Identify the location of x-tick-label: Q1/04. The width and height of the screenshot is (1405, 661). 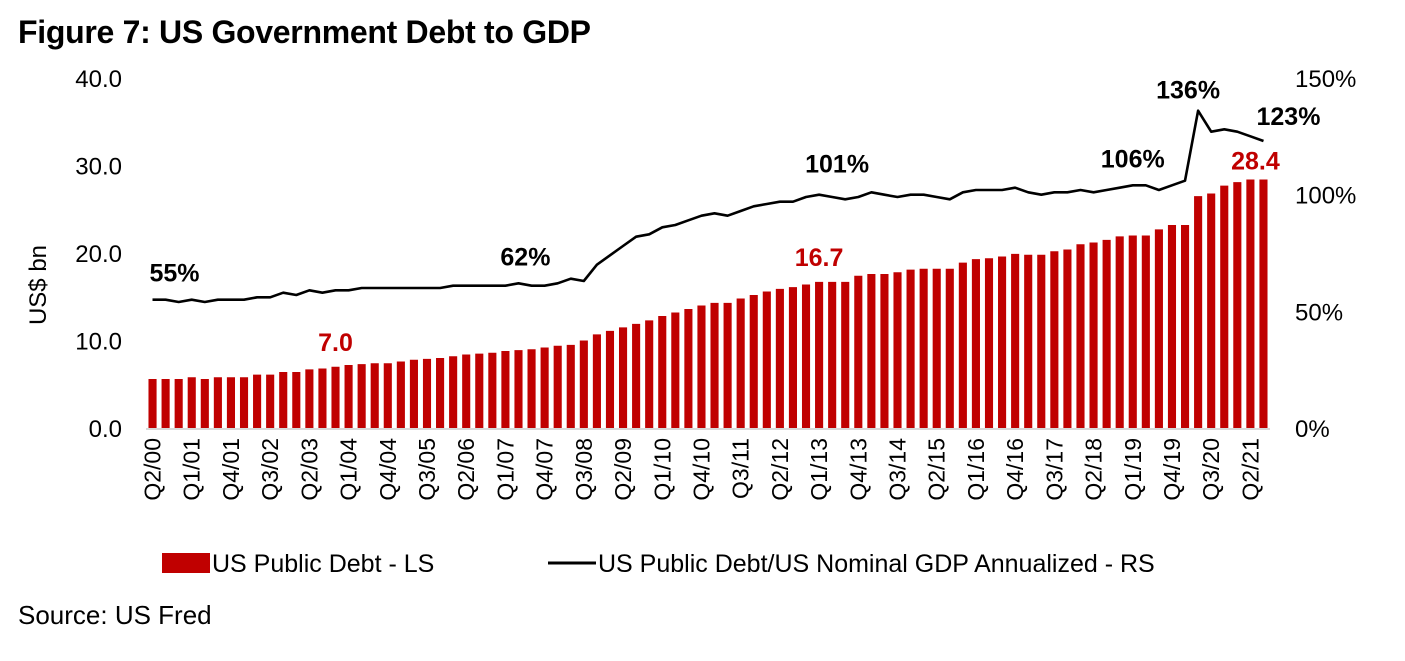
(349, 469).